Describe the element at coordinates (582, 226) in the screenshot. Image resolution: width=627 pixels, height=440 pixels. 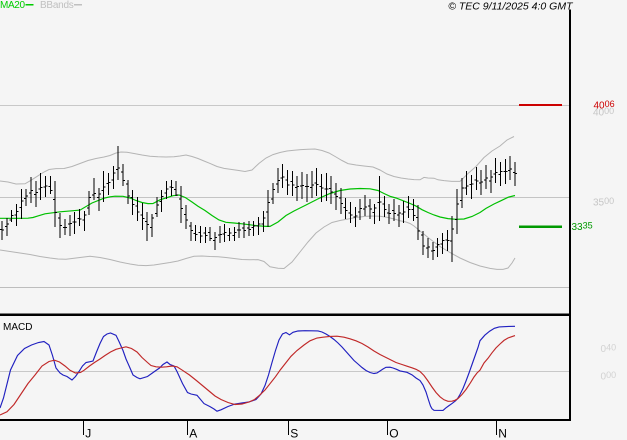
I see `svg-text: 3335` at that location.